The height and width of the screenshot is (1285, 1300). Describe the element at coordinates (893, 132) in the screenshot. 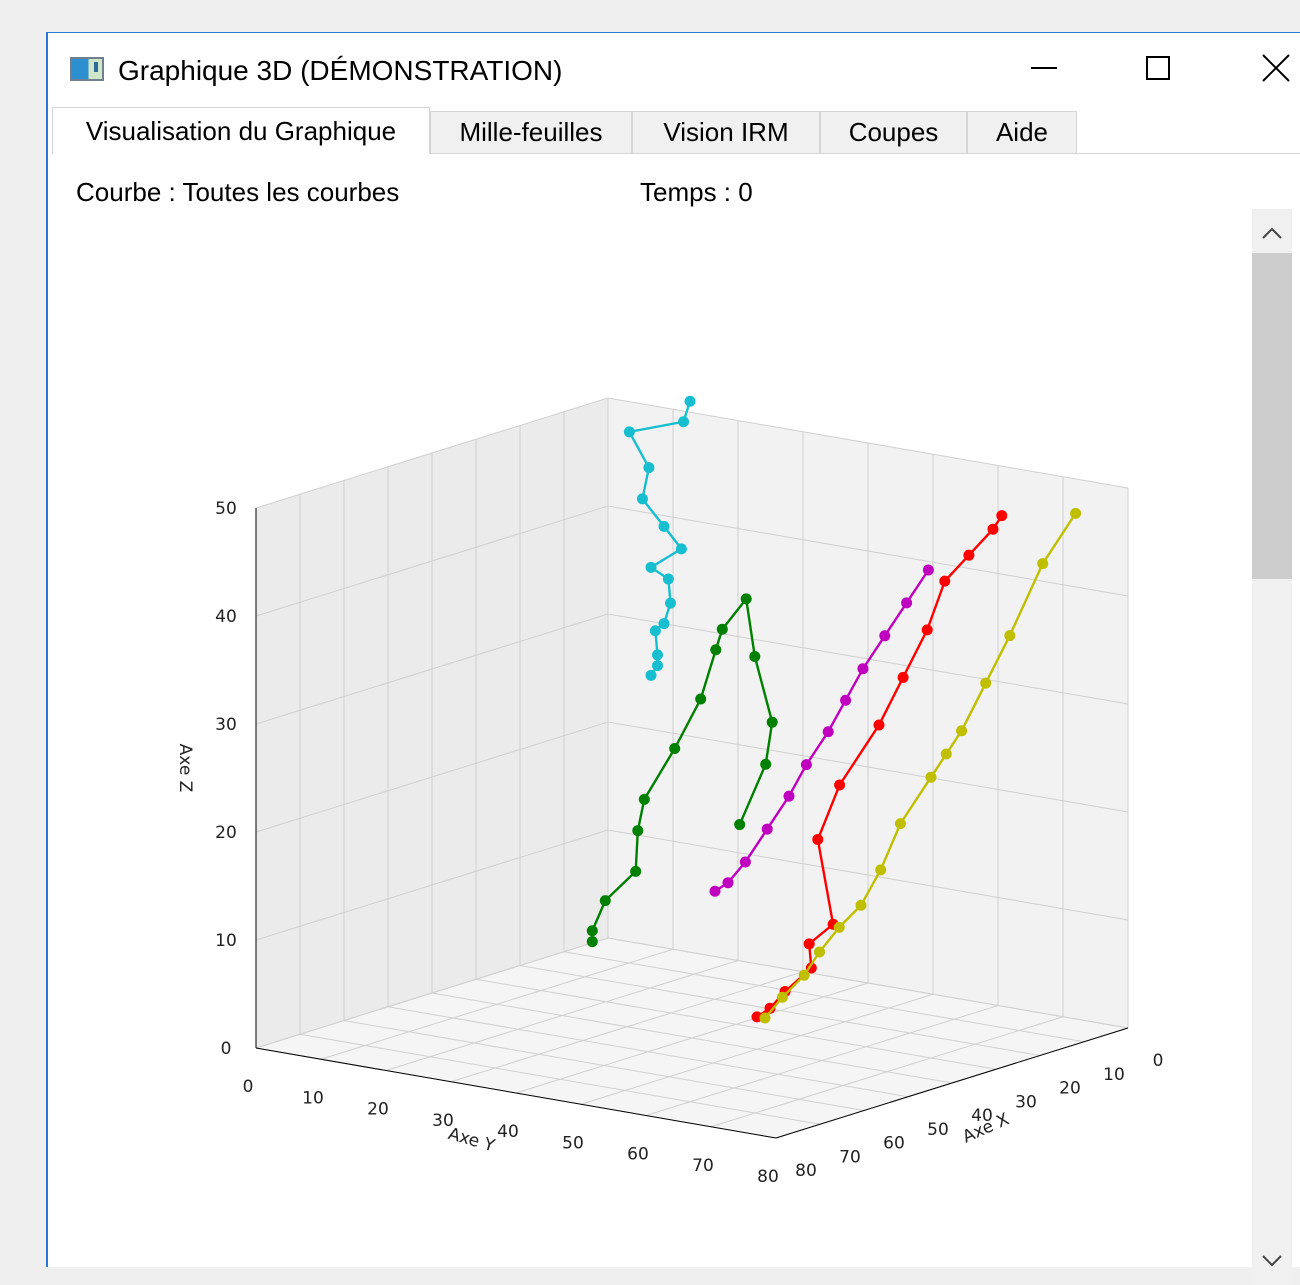

I see `tab-coupes: Coupes` at that location.